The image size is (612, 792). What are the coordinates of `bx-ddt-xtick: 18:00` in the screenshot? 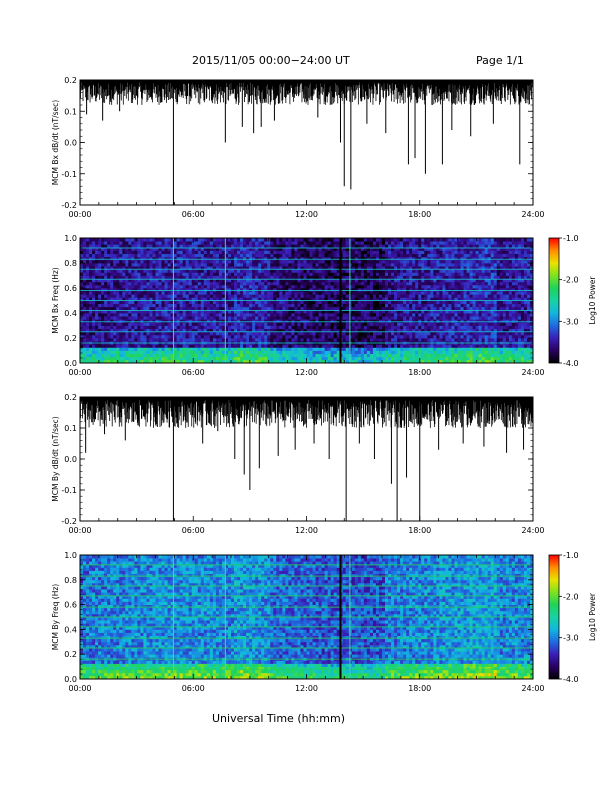 It's located at (419, 214).